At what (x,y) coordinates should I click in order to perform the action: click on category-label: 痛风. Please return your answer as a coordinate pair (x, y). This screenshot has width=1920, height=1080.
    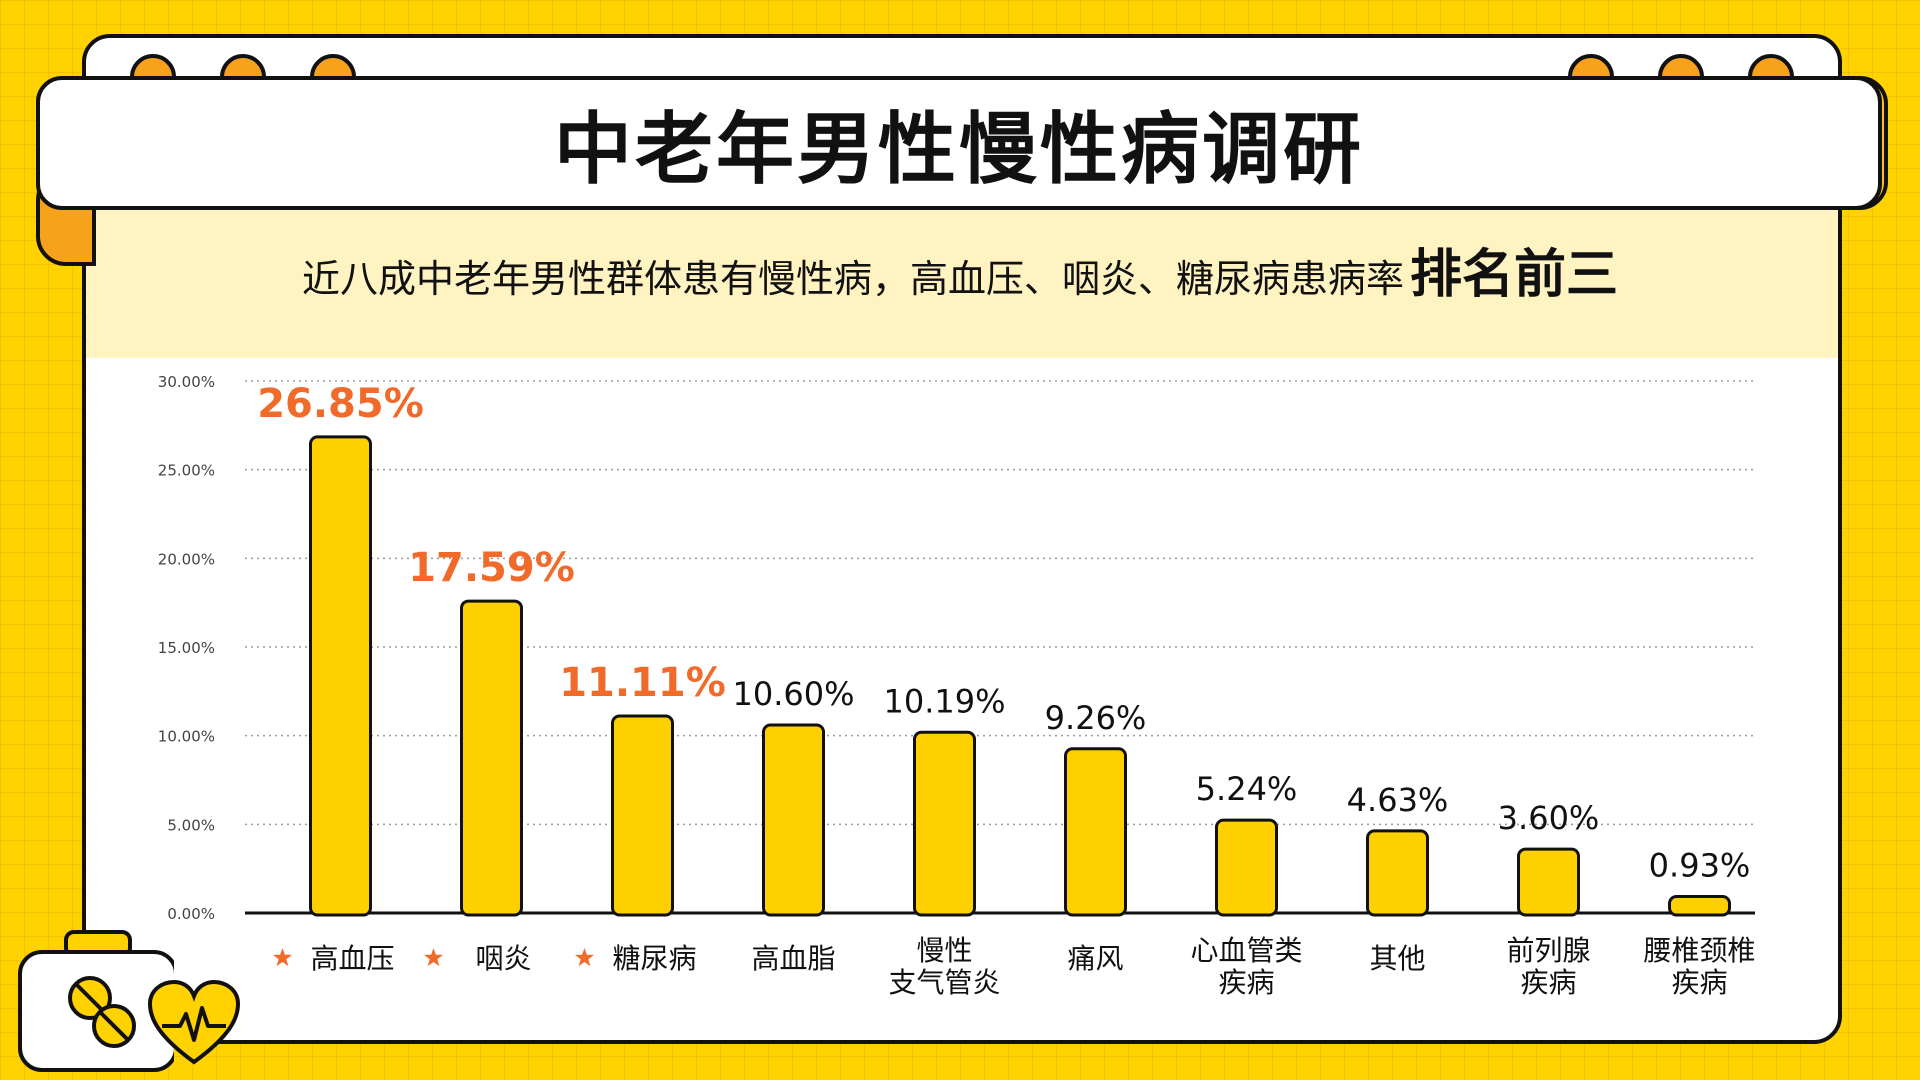
    Looking at the image, I should click on (1095, 958).